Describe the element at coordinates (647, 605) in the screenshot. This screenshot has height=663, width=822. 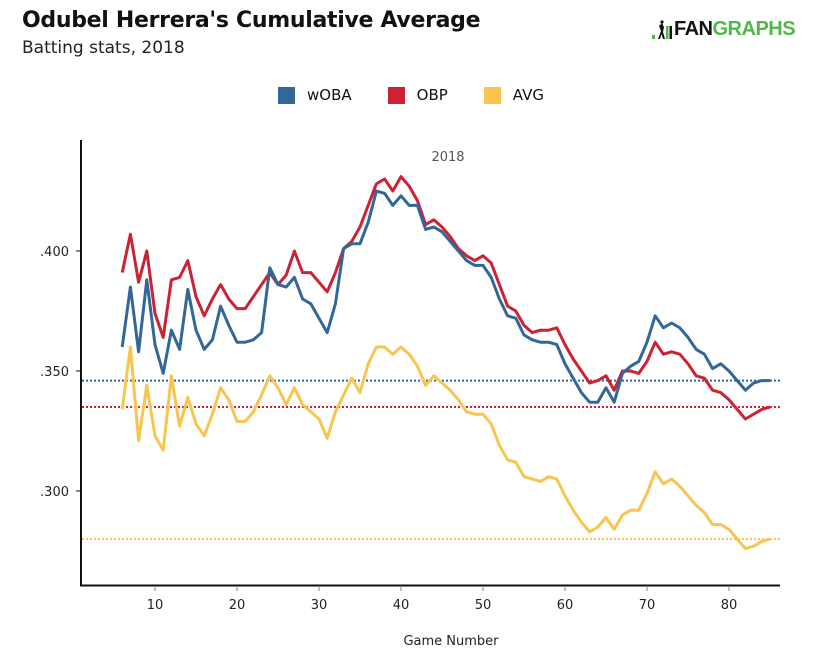
I see `x-tick-label: 70` at that location.